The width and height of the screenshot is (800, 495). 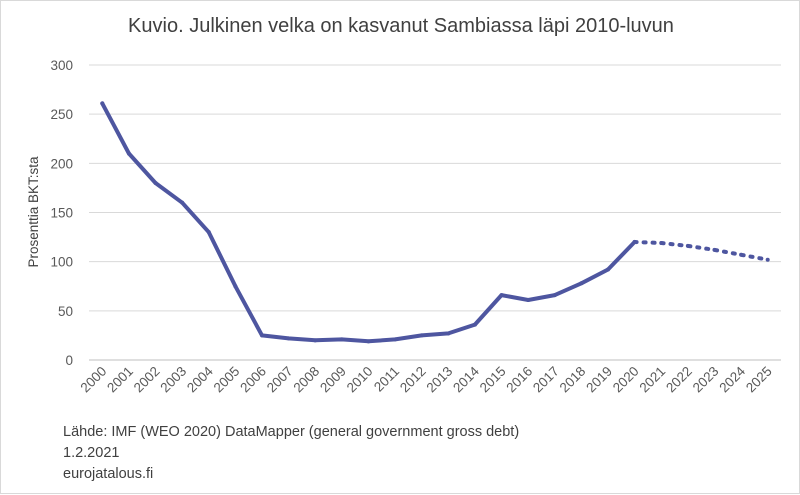 What do you see at coordinates (333, 380) in the screenshot?
I see `x-tick-label: 2009` at bounding box center [333, 380].